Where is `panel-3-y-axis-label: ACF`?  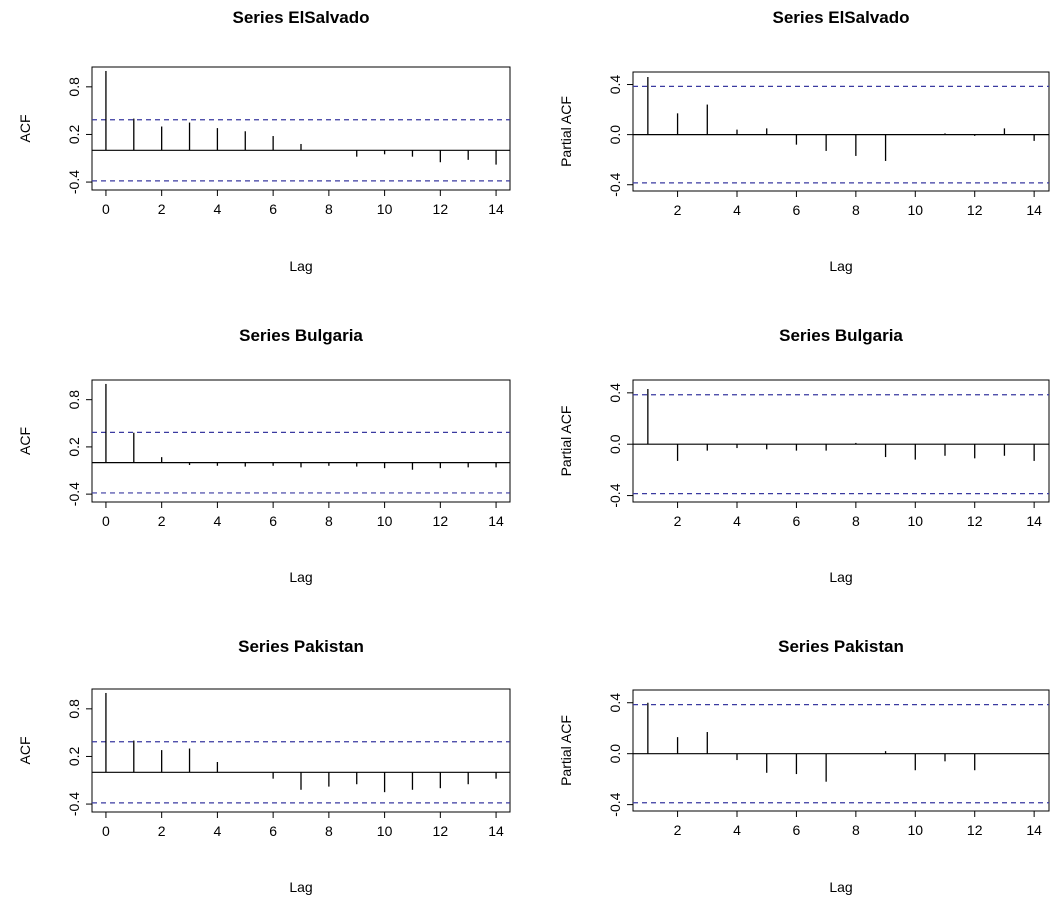 panel-3-y-axis-label: ACF is located at coordinates (25, 441).